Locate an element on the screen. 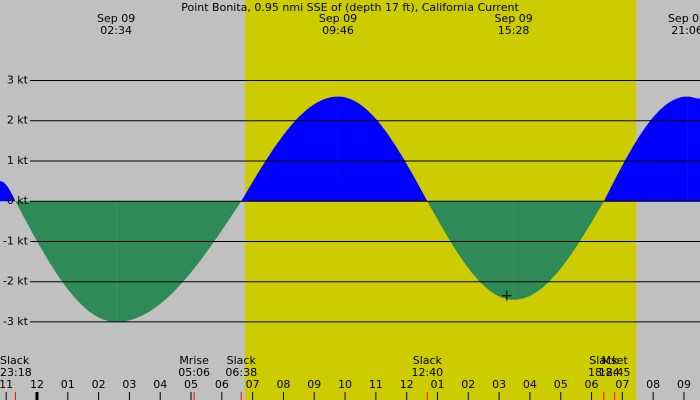 This screenshot has height=400, width=700. event-time: 23:18 is located at coordinates (16, 372).